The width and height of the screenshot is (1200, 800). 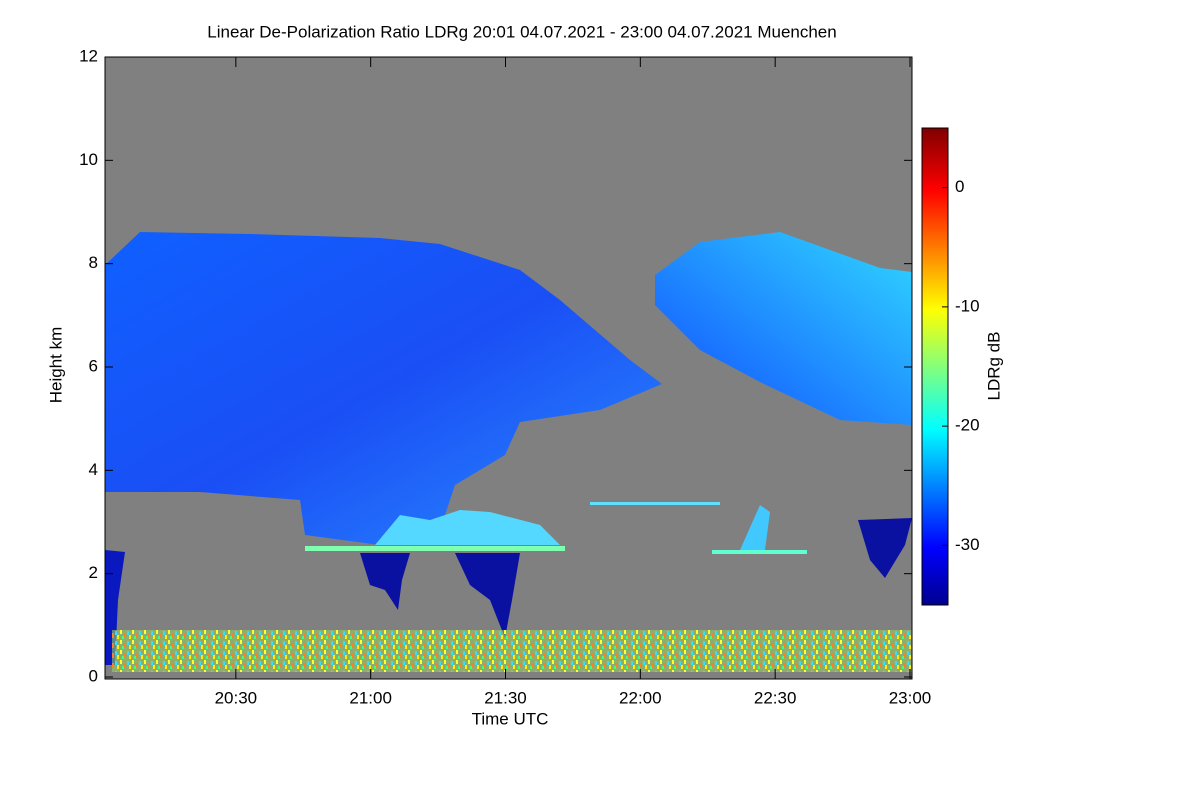 I want to click on x-tick-label: 22:30, so click(x=775, y=697).